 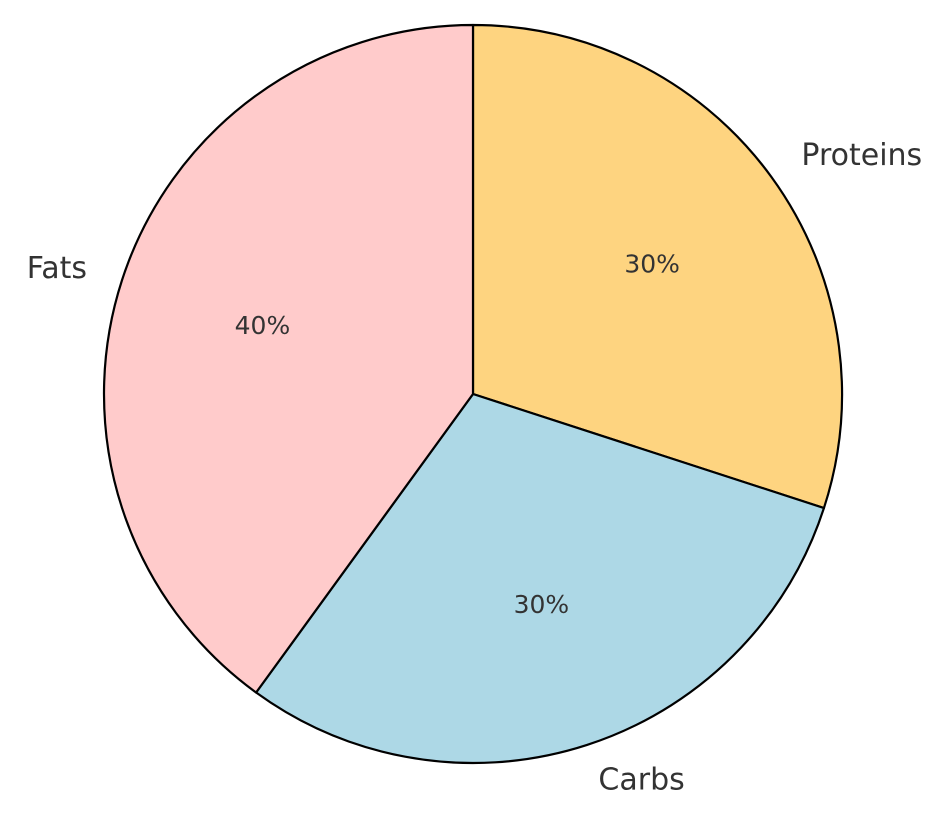 What do you see at coordinates (263, 325) in the screenshot?
I see `slice-percent-label-fats: 40%` at bounding box center [263, 325].